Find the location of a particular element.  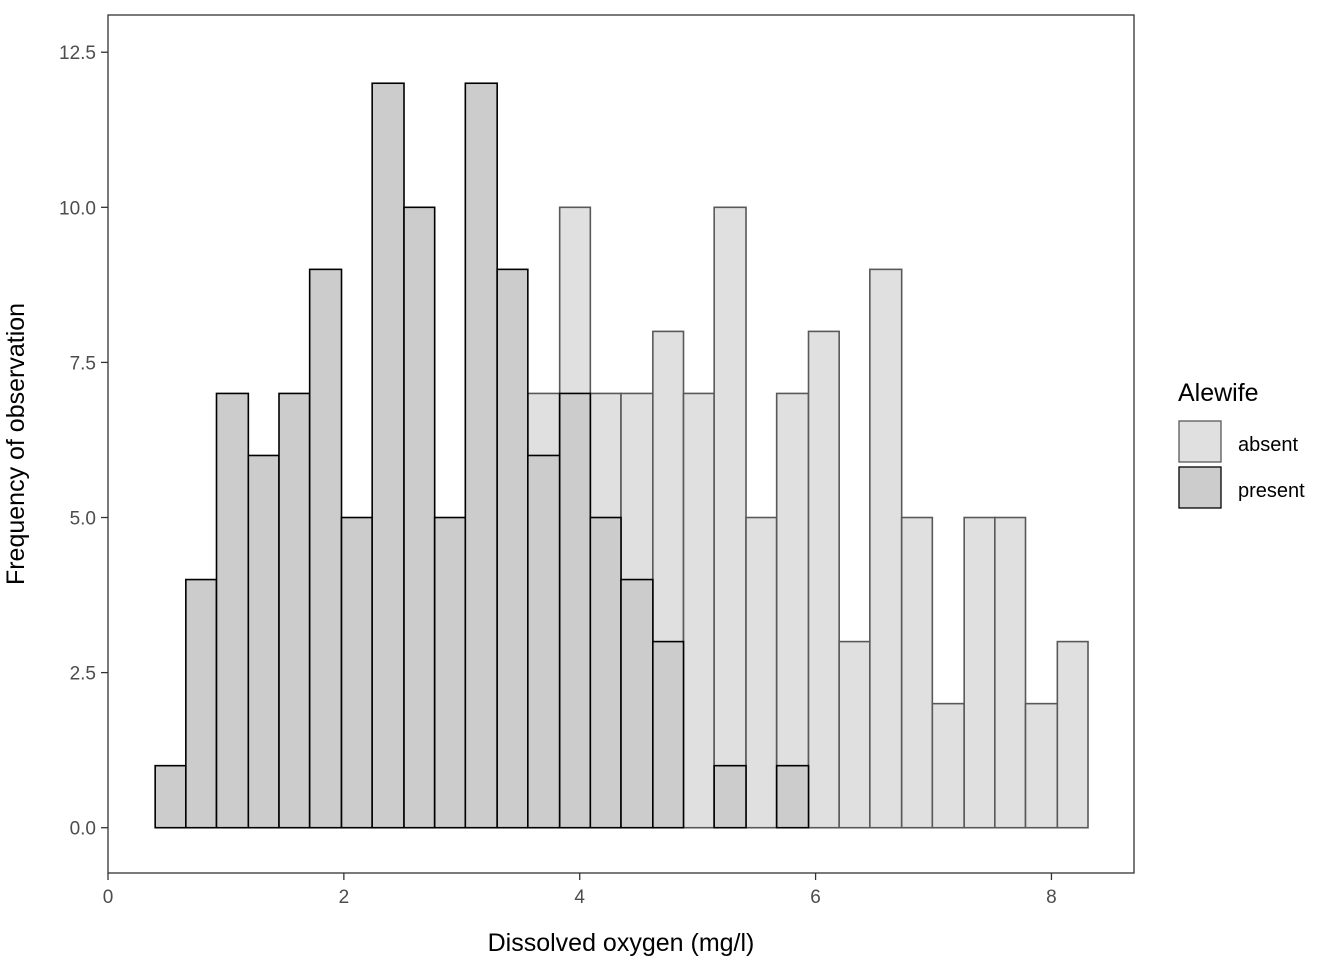

legend-label-present: present is located at coordinates (1271, 491).